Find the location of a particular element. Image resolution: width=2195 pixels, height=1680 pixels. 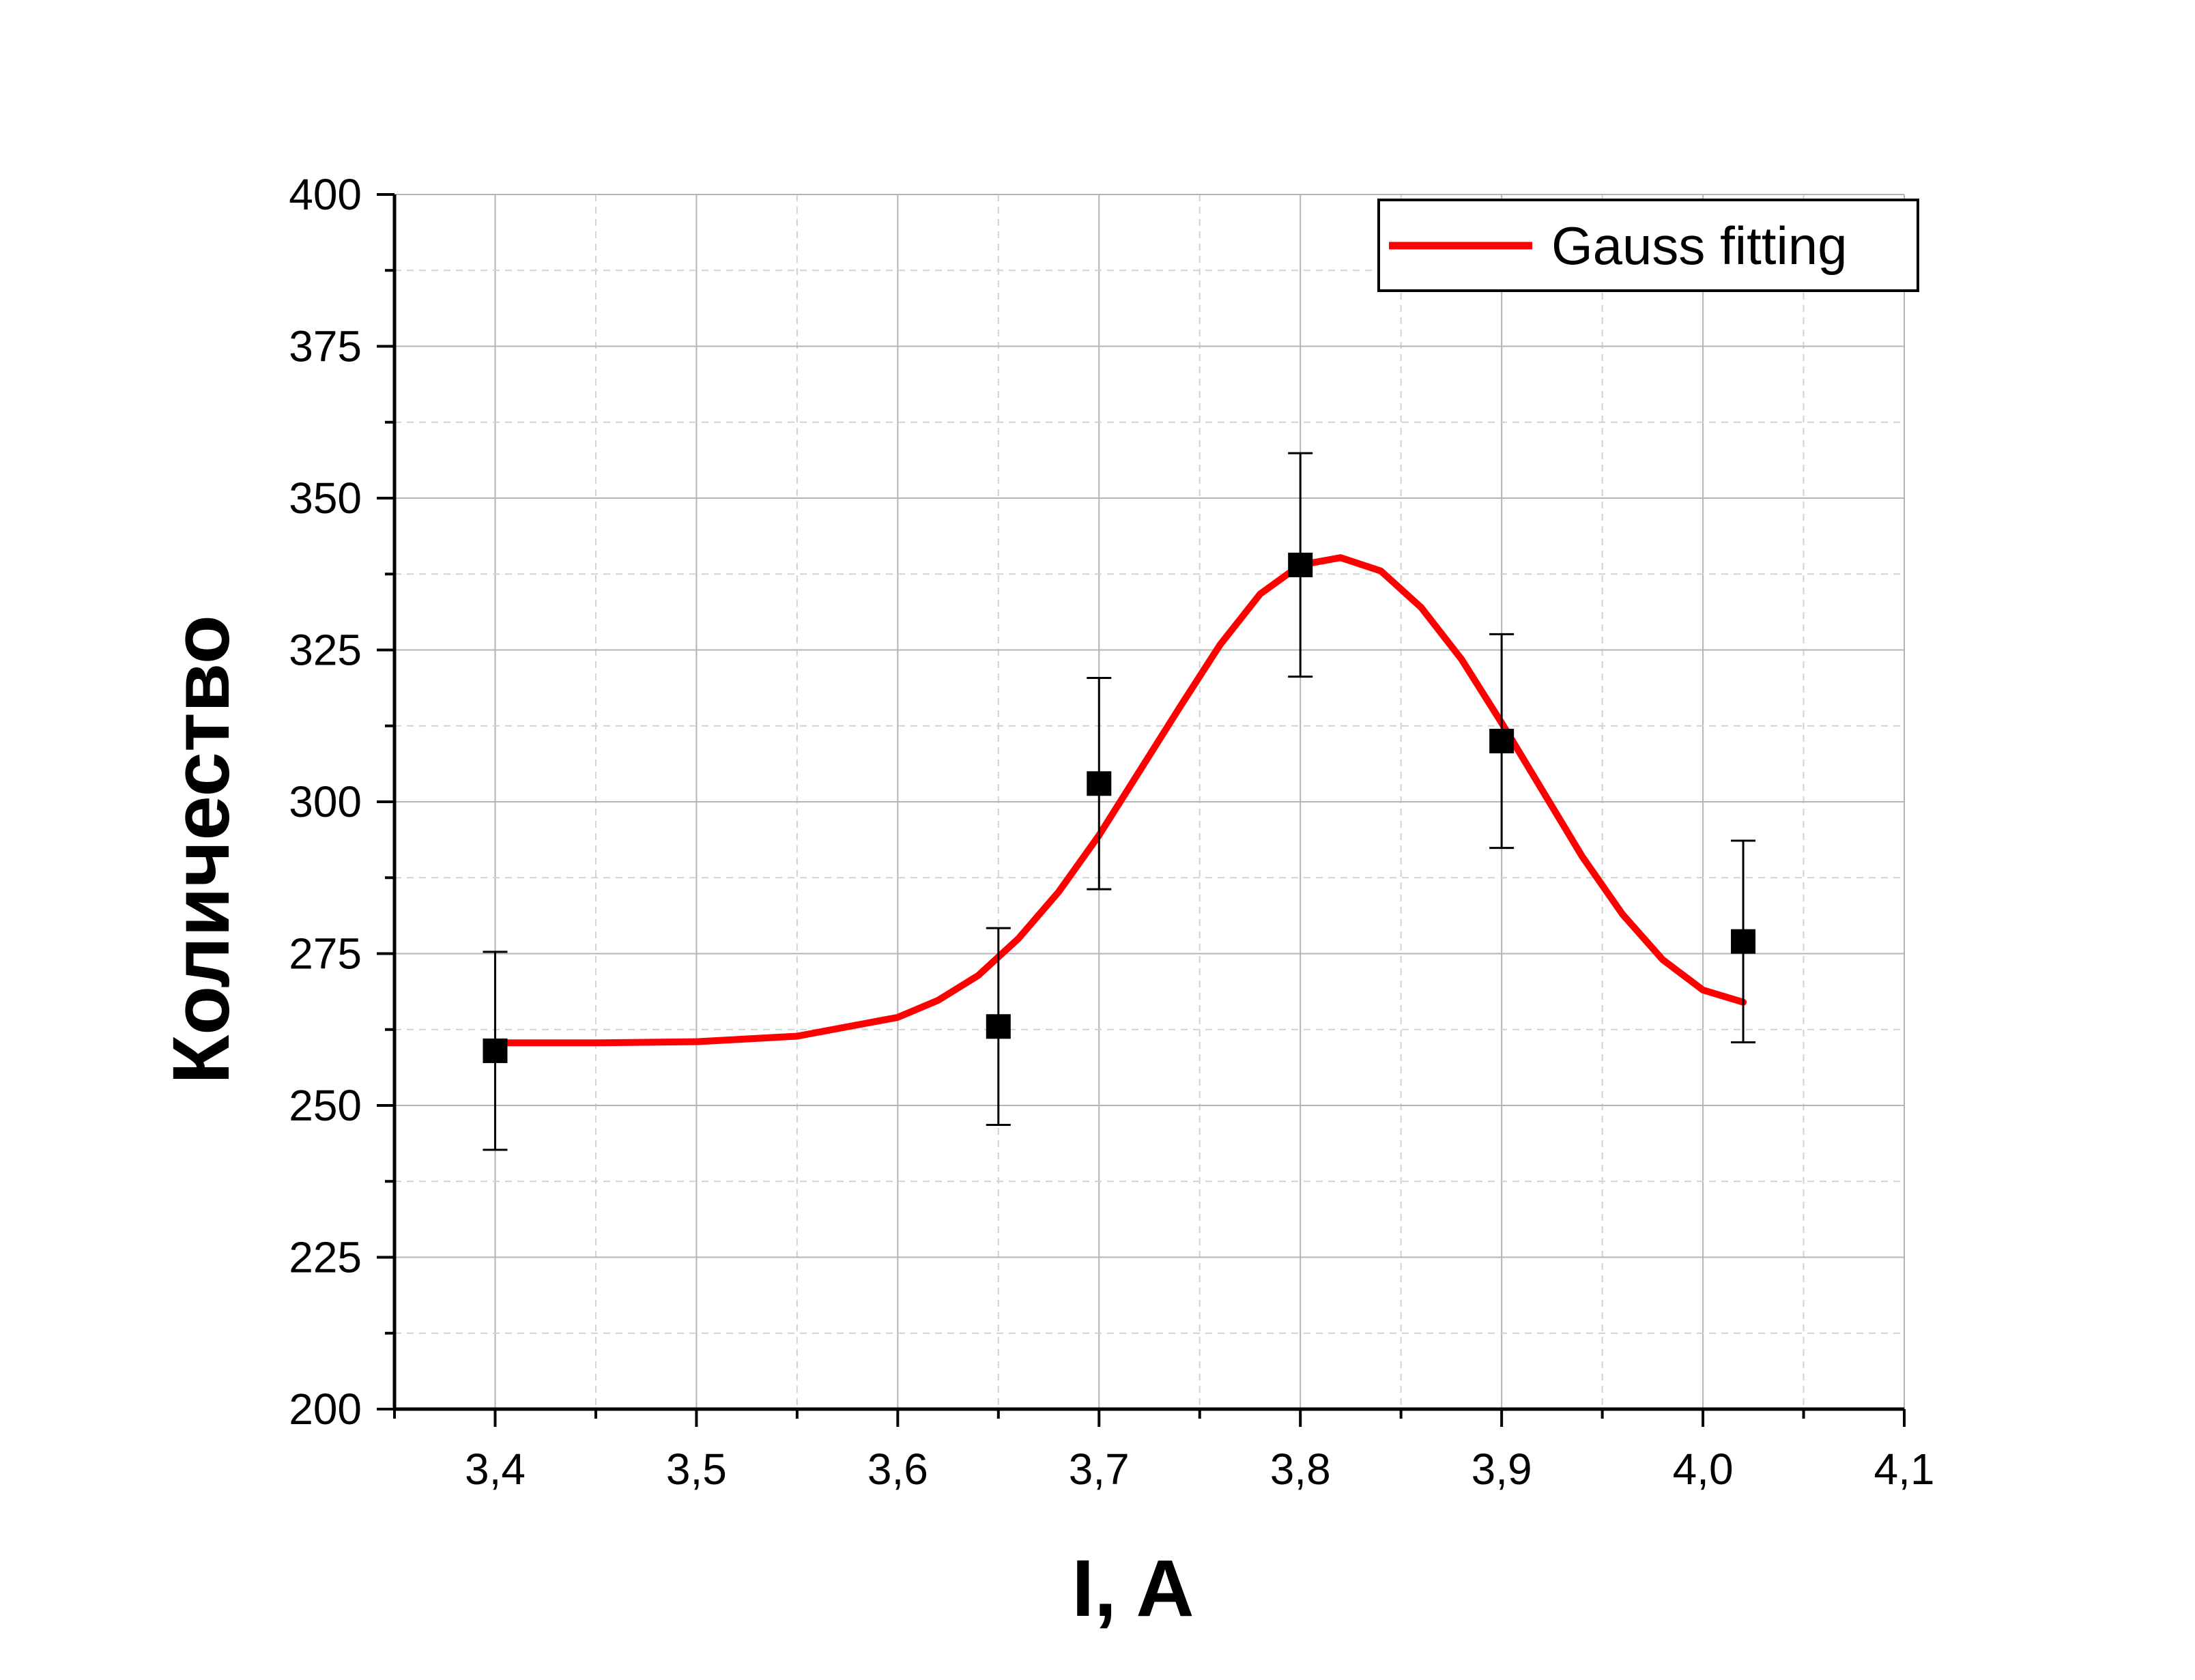

x-tick-label: 3,9 is located at coordinates (1502, 1469).